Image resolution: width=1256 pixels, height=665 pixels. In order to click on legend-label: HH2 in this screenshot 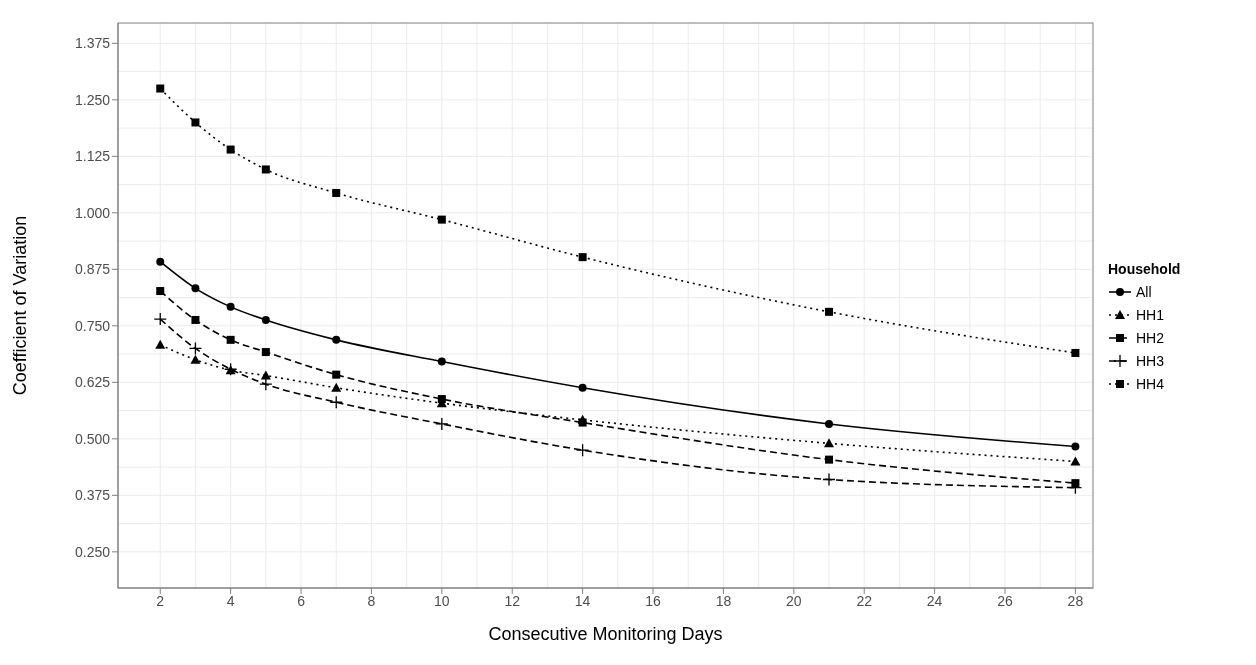, I will do `click(1150, 338)`.